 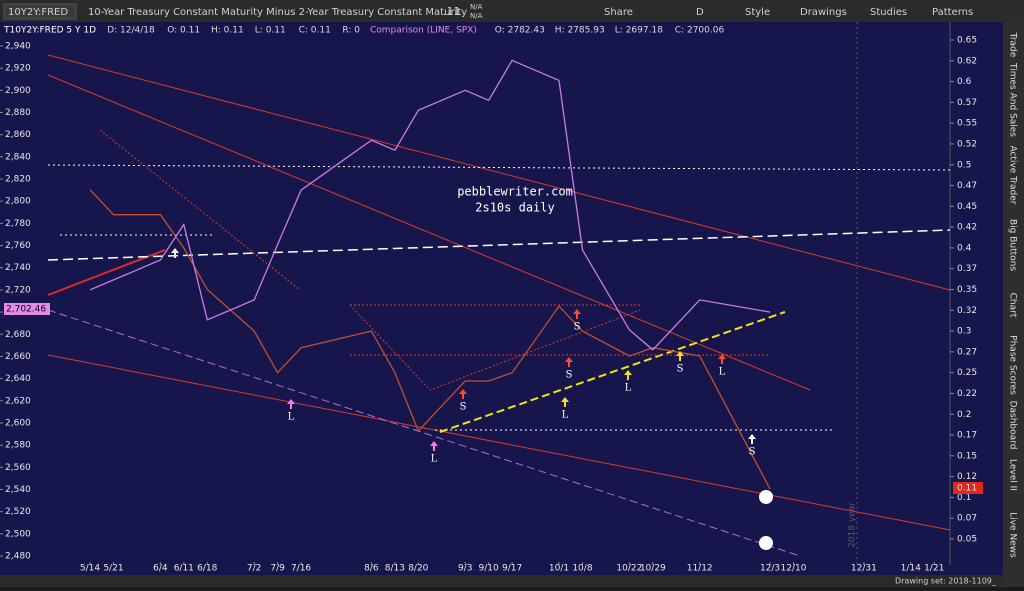 I want to click on x-tick-label: 6/4, so click(x=160, y=569).